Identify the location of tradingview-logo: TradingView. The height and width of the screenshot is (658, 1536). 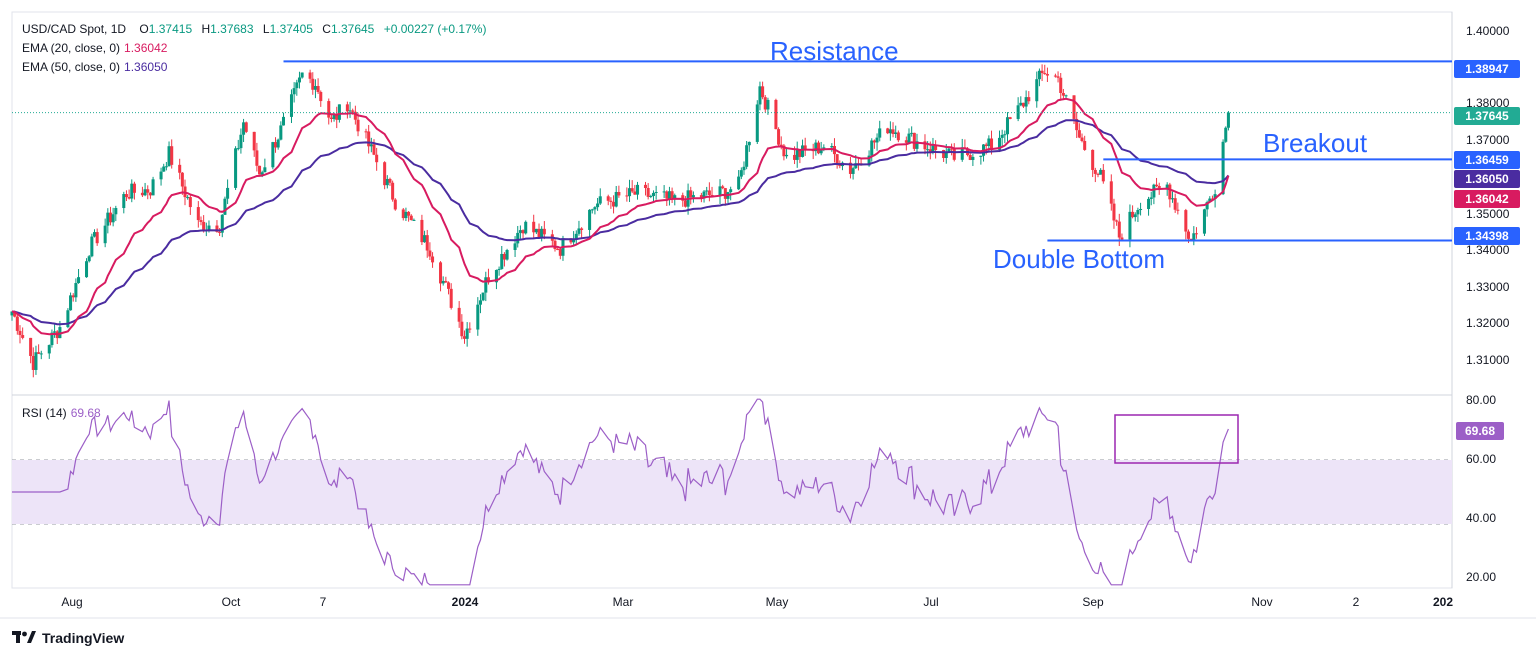
(68, 638).